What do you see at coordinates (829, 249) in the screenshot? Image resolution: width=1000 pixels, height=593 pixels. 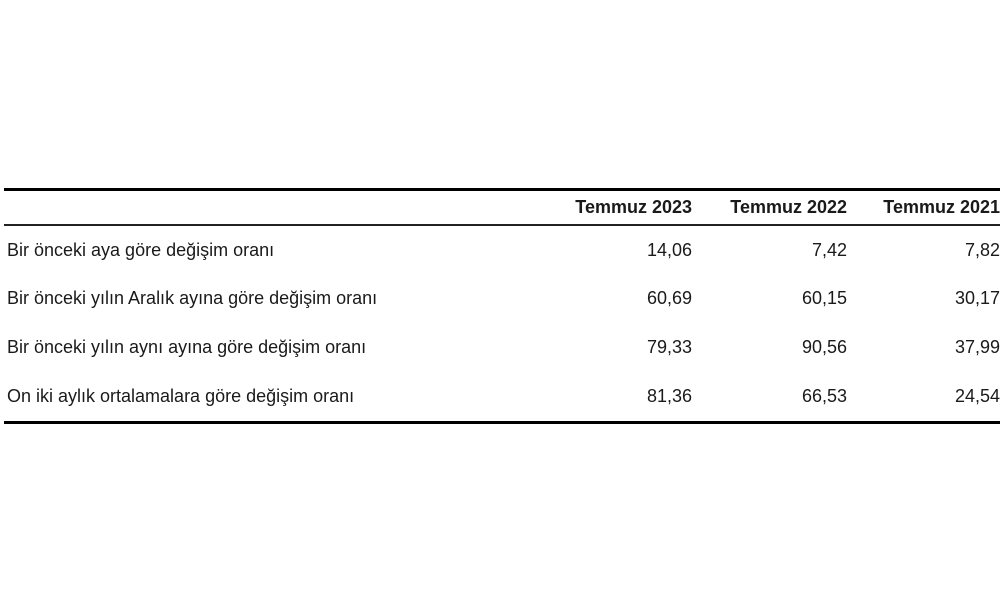 I see `cell-value: 7,42` at bounding box center [829, 249].